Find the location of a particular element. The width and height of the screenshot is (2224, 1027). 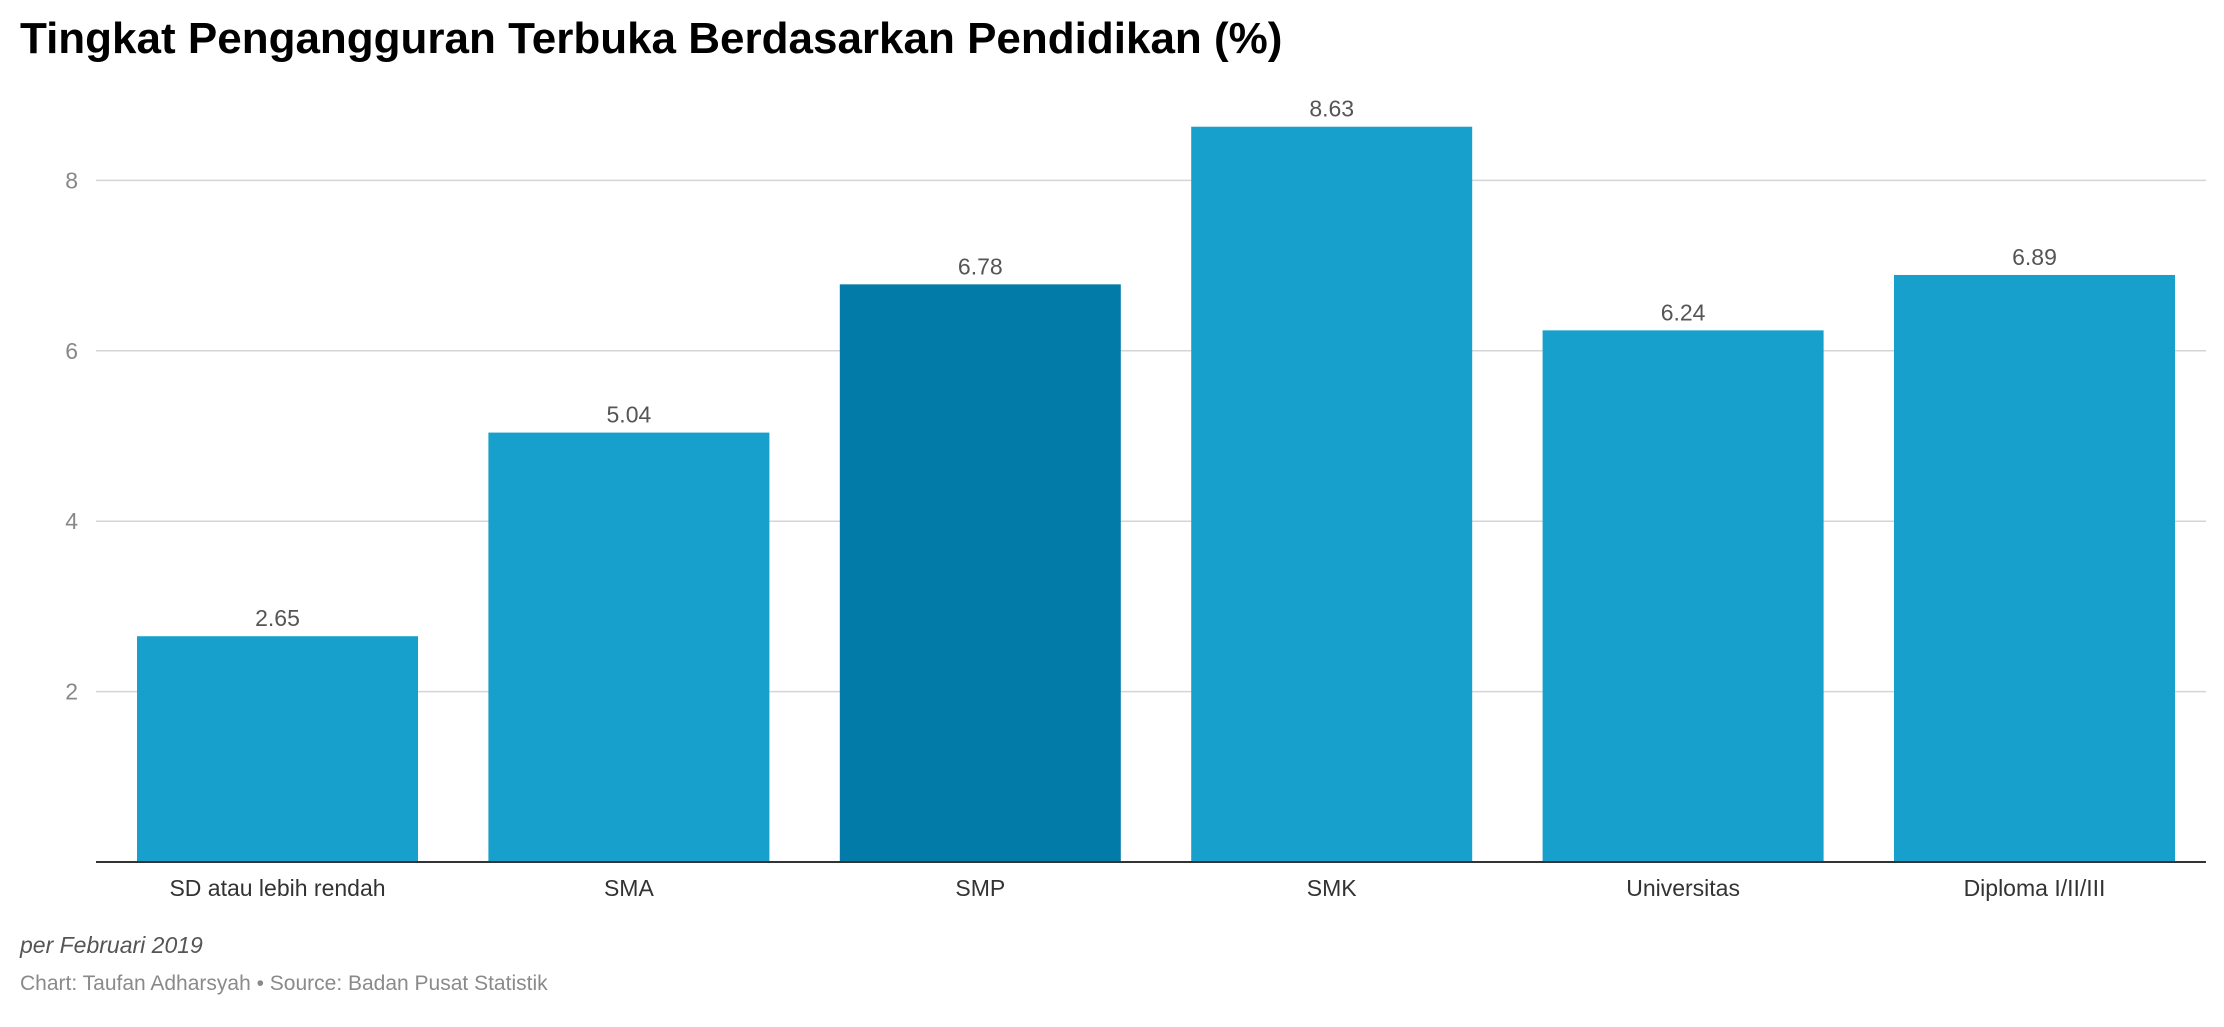

data-label: 6.89 is located at coordinates (2034, 257).